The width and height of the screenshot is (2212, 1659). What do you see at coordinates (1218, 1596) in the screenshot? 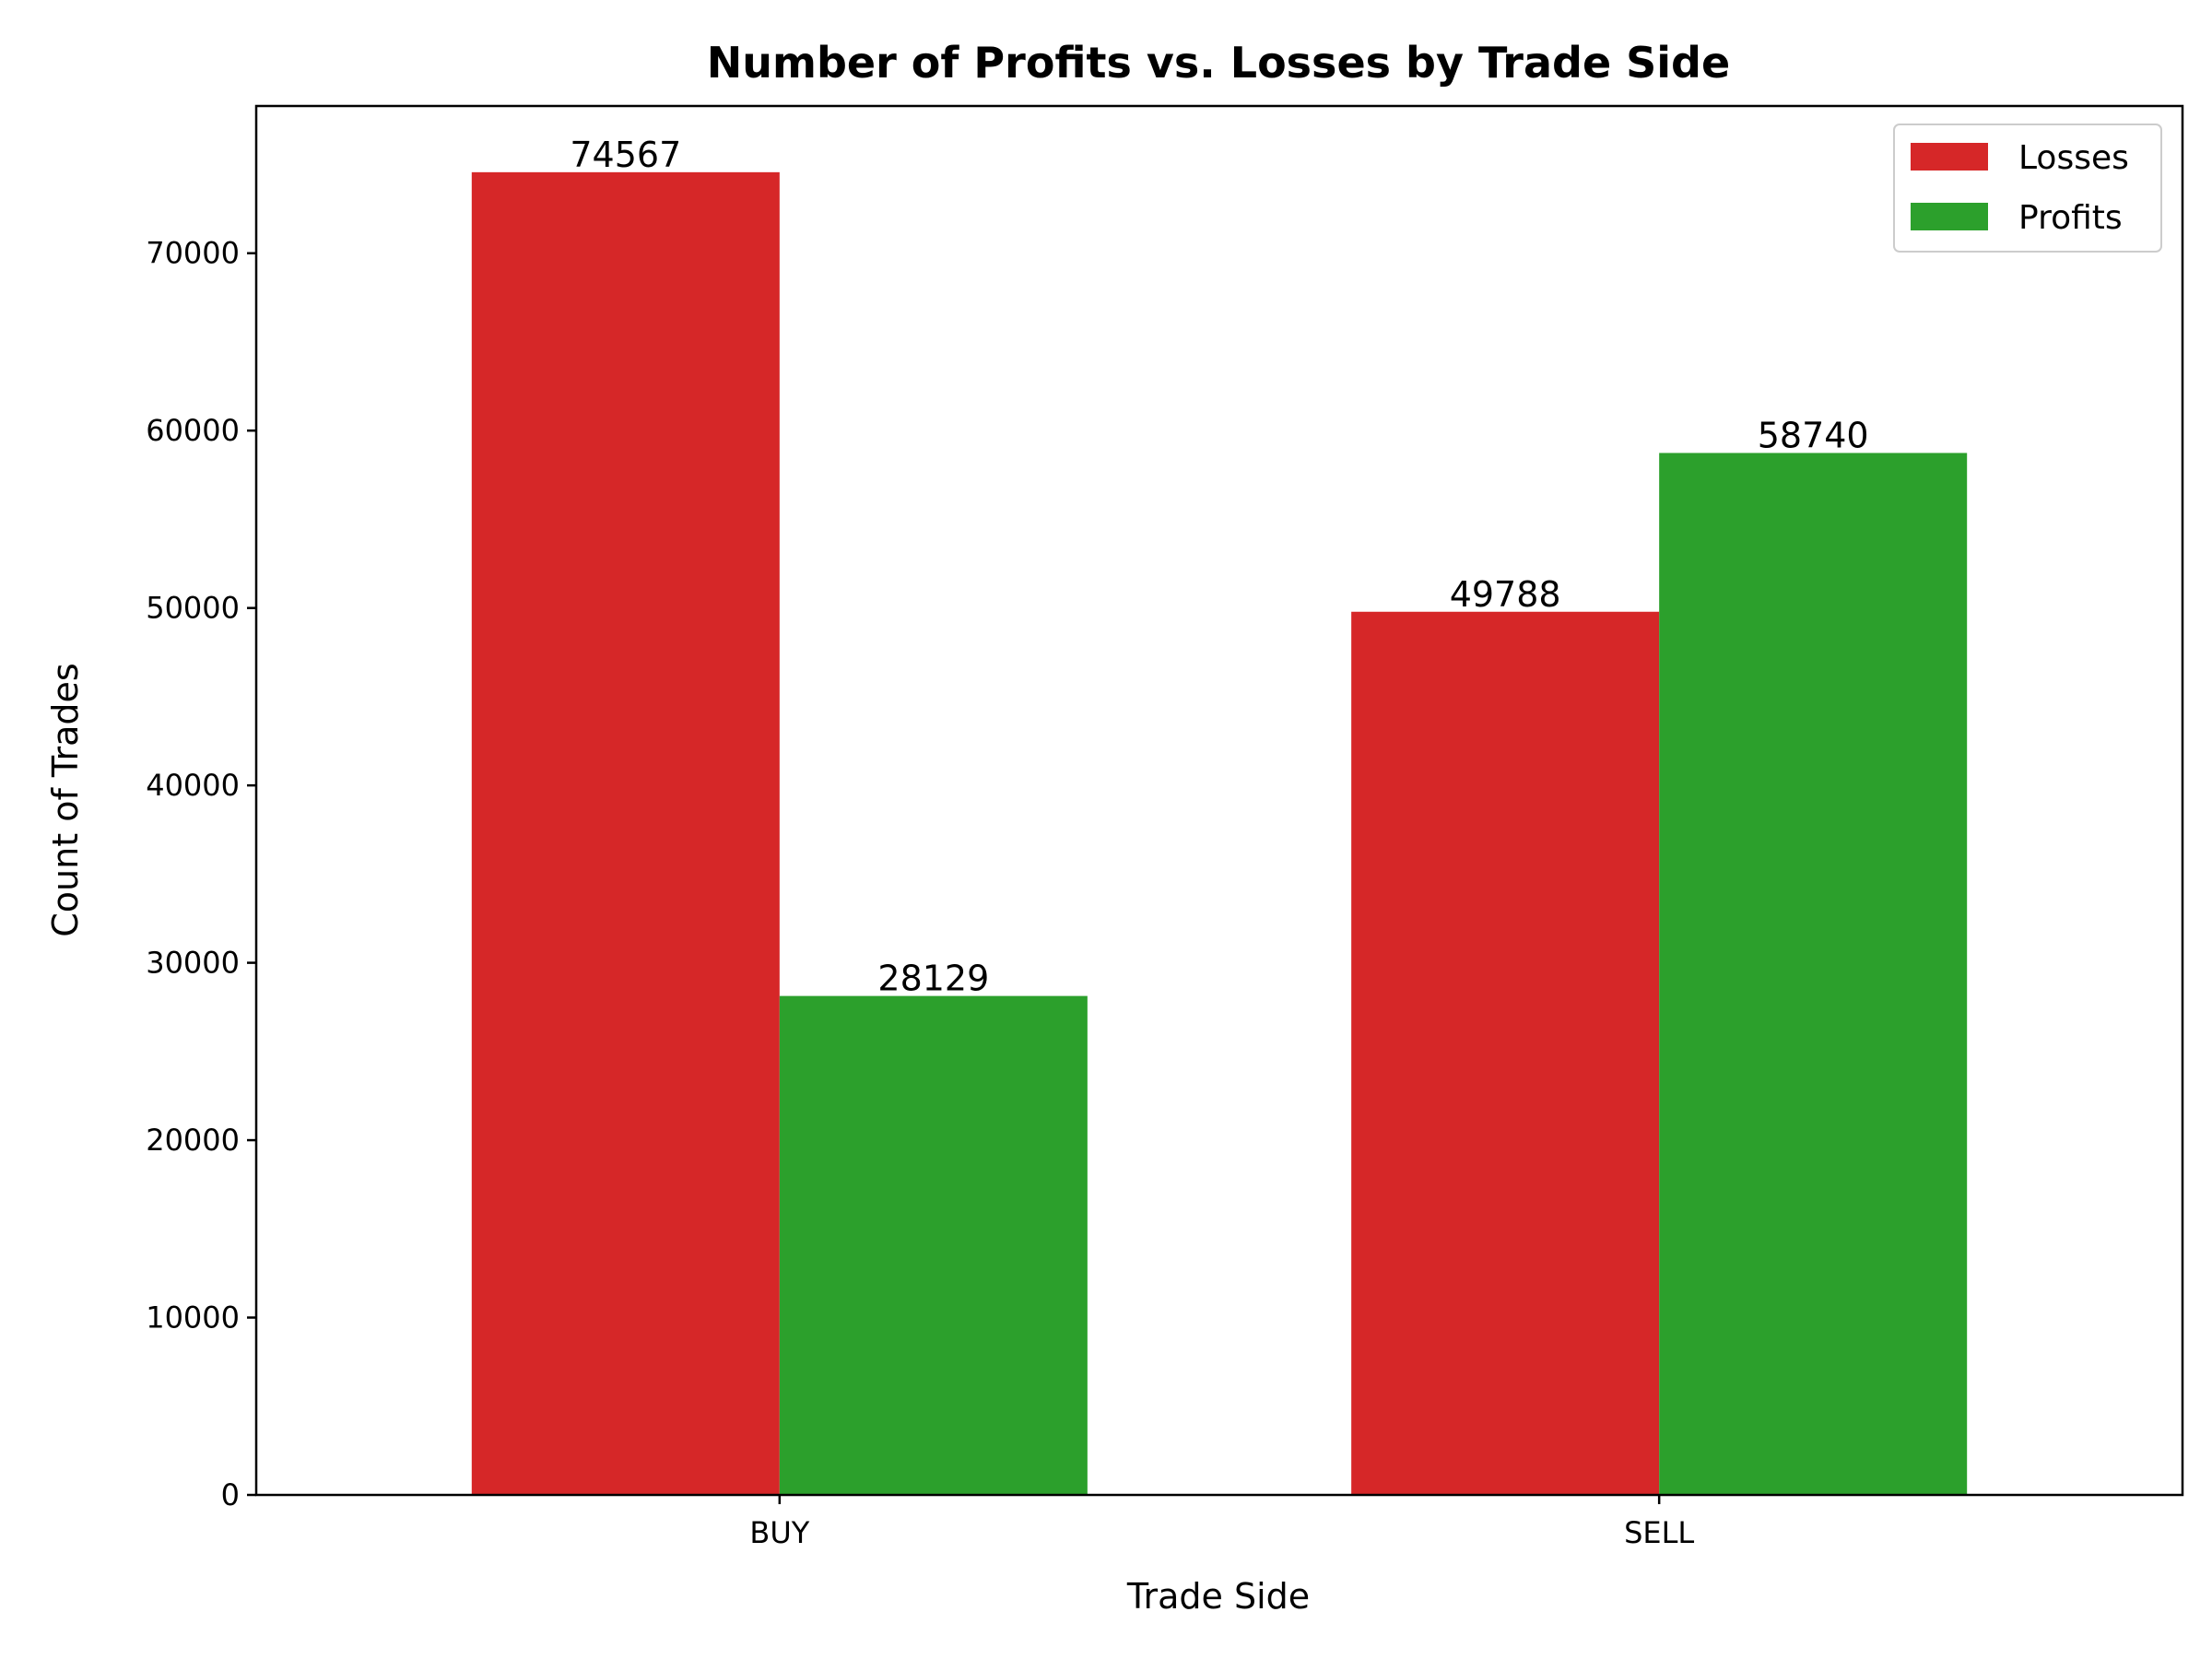
I see `x-axis-label: Trade Side` at bounding box center [1218, 1596].